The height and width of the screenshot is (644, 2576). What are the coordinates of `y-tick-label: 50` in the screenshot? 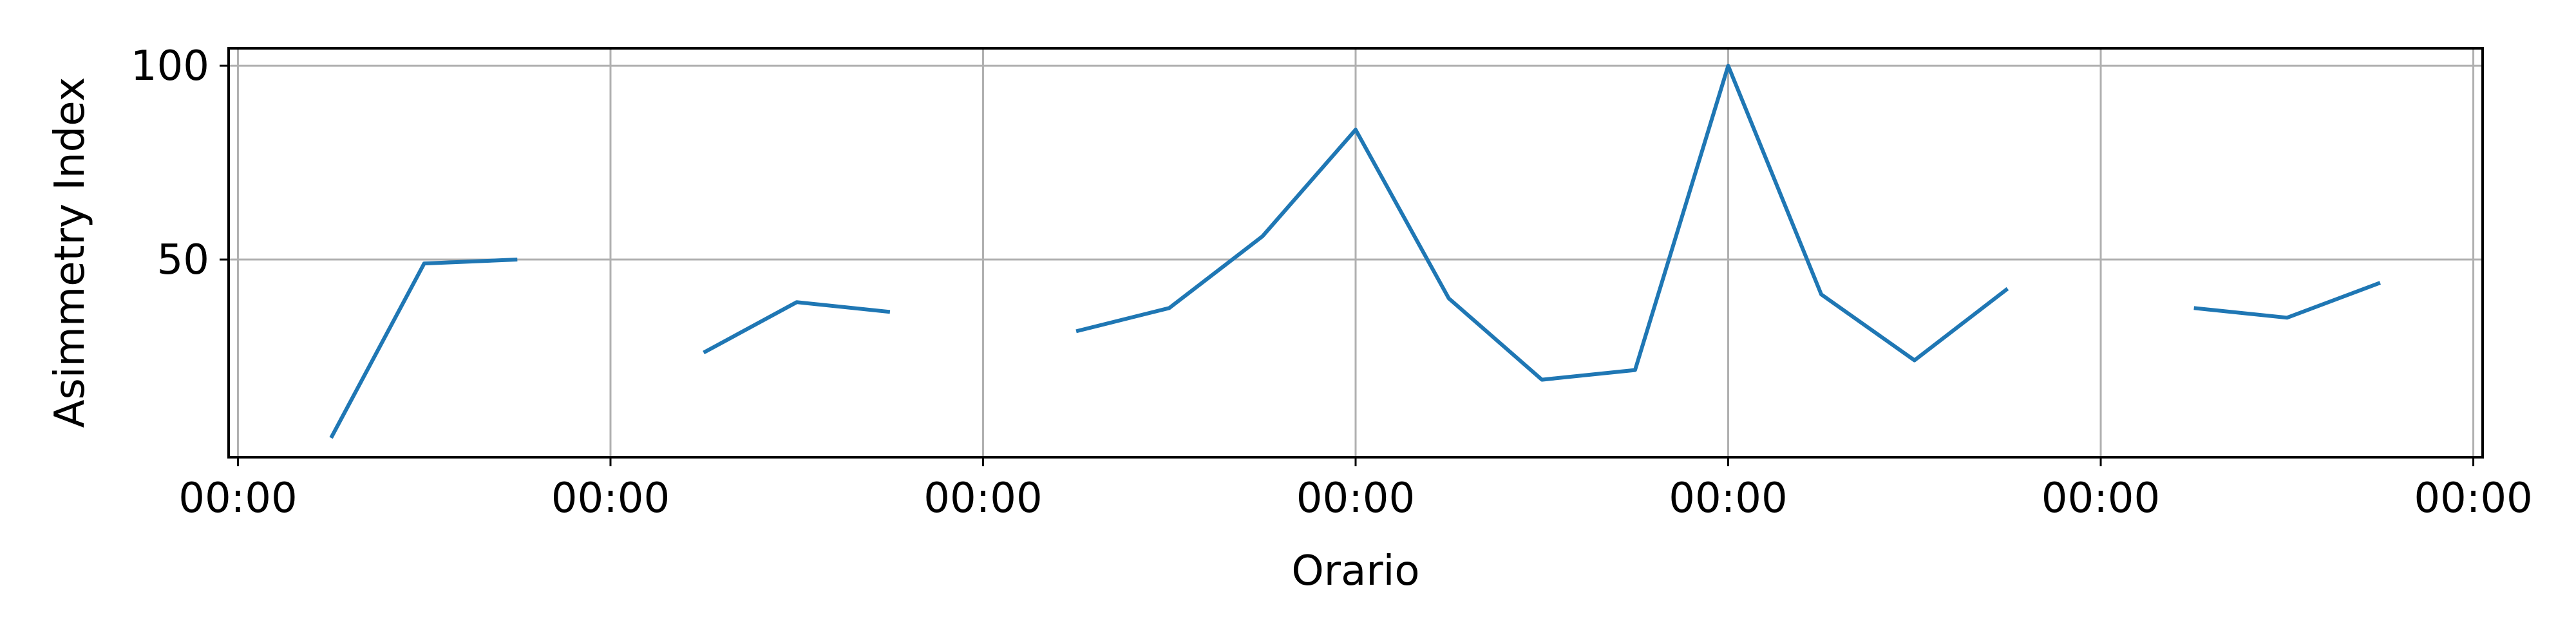 It's located at (183, 260).